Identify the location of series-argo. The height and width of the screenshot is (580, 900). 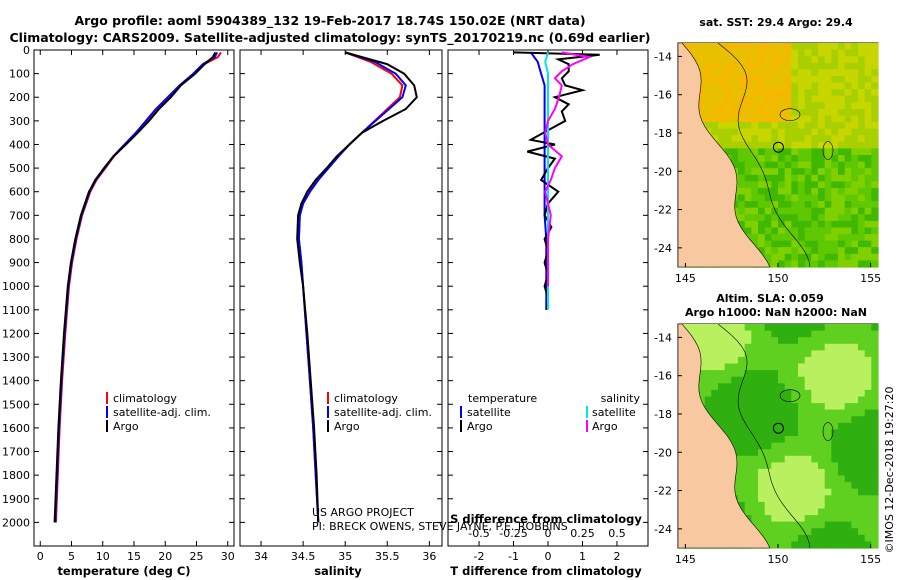
(357, 287).